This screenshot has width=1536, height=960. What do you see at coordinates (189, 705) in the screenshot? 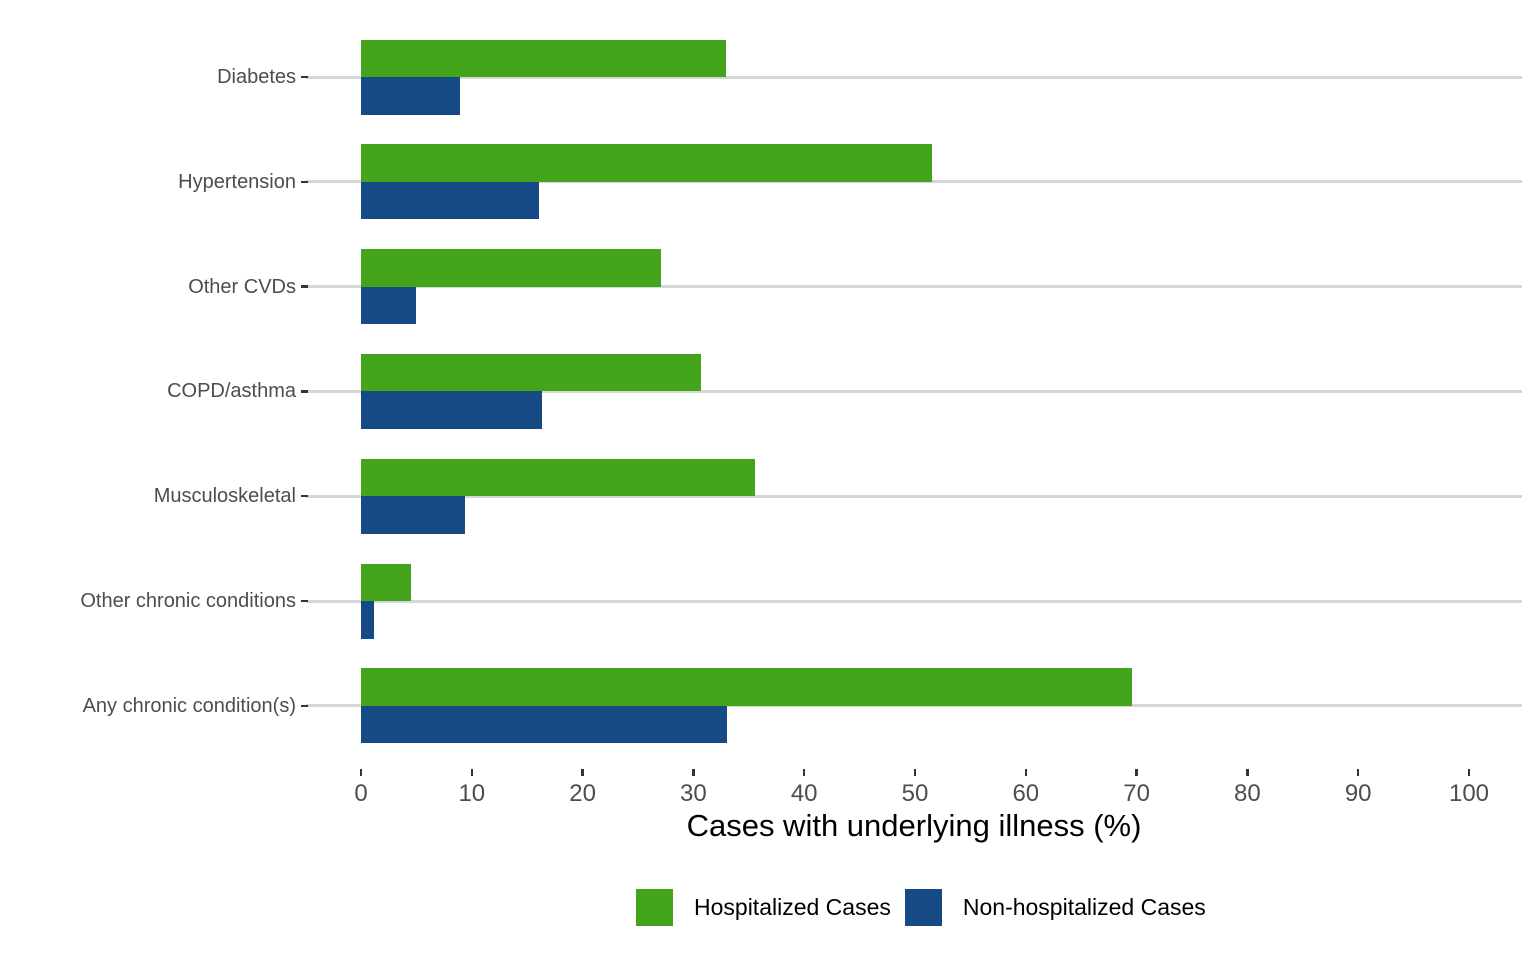
I see `category-label: Any chronic condition(s)` at bounding box center [189, 705].